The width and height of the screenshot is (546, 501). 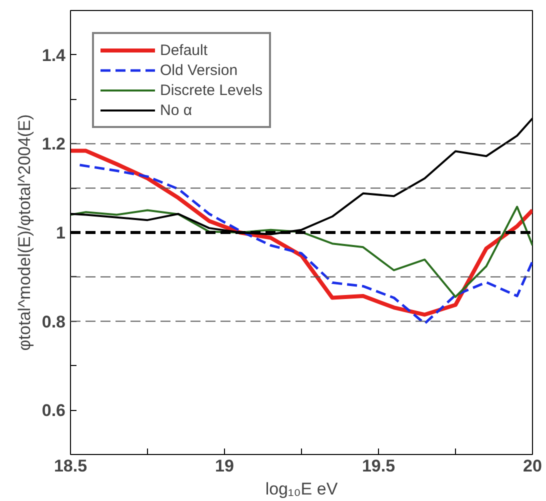 What do you see at coordinates (71, 466) in the screenshot?
I see `x-tick-label: 18.5` at bounding box center [71, 466].